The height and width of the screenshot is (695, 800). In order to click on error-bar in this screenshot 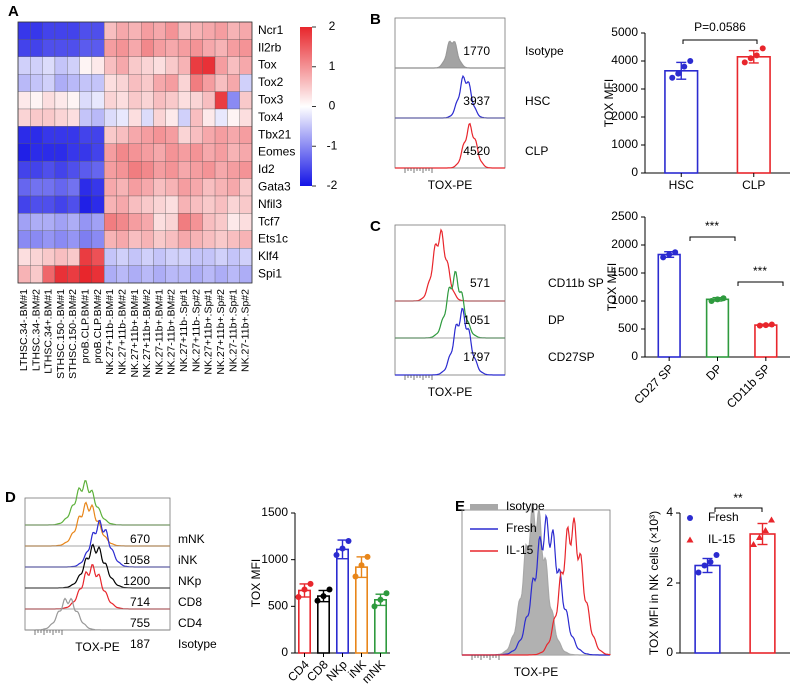, I will do `click(762, 534)`.